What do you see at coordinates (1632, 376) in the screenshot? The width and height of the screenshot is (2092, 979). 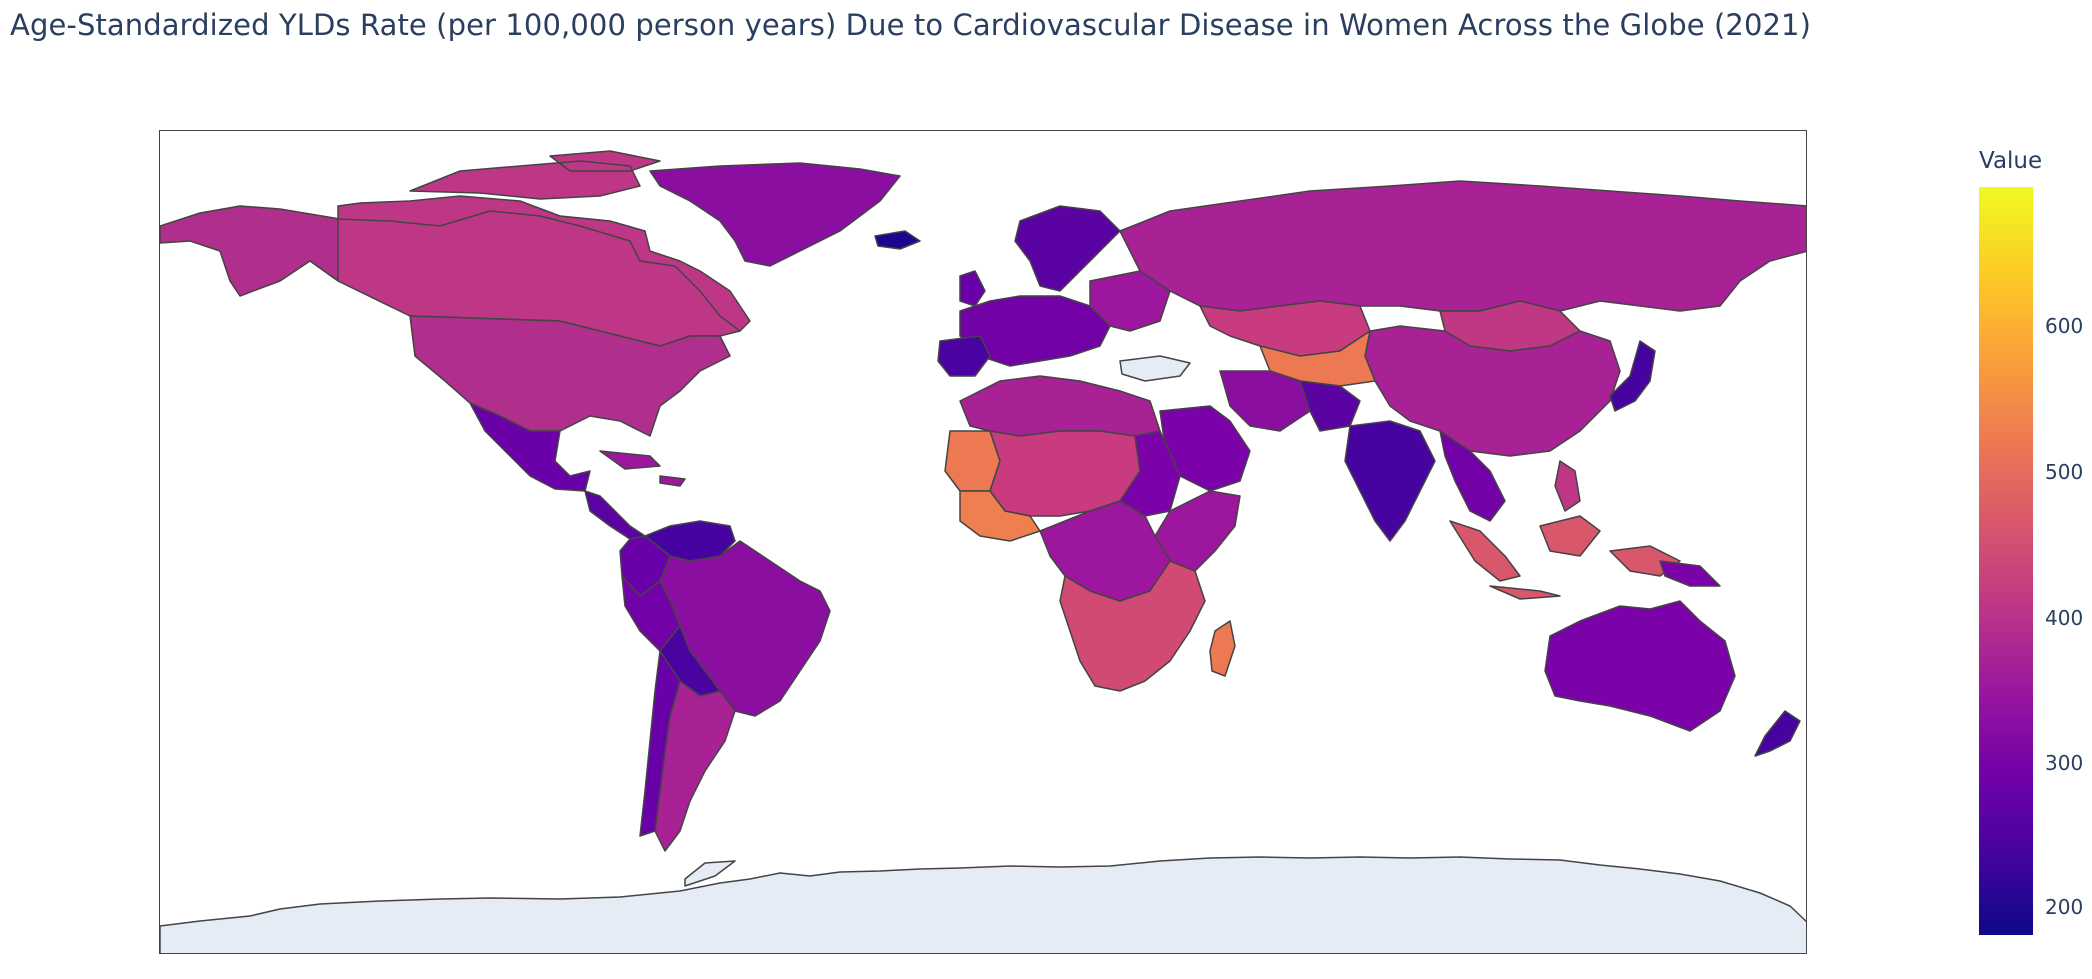 I see `region-japan` at bounding box center [1632, 376].